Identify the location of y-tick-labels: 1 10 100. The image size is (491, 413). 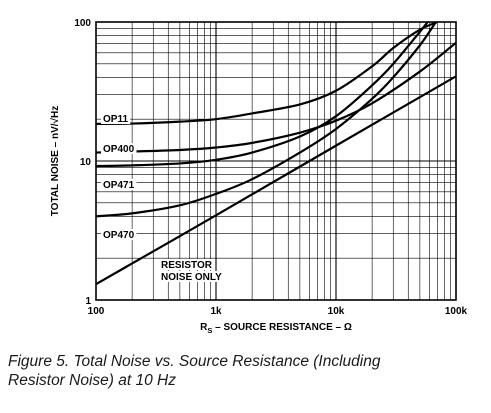
(82, 162).